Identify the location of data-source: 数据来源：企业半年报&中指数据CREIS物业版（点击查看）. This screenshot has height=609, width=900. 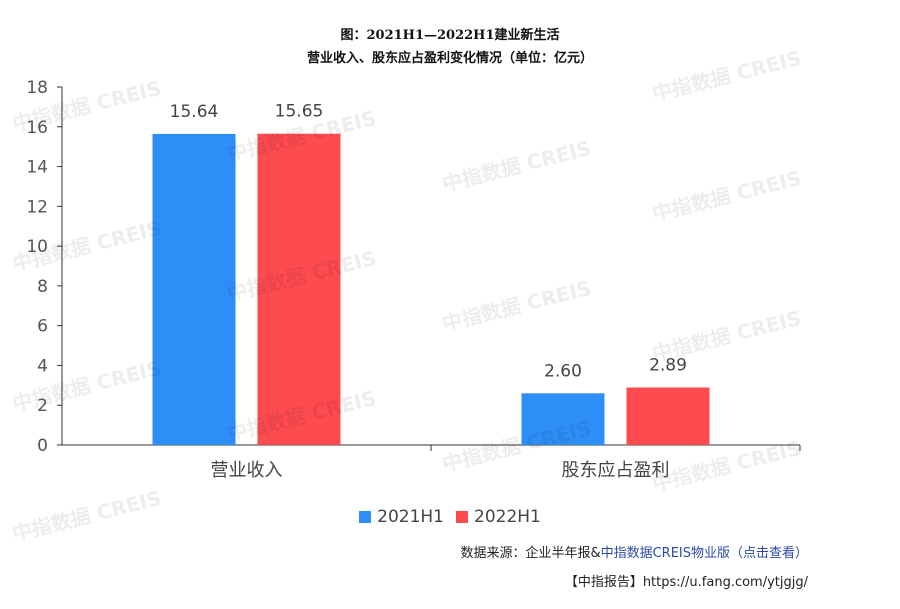
(634, 551).